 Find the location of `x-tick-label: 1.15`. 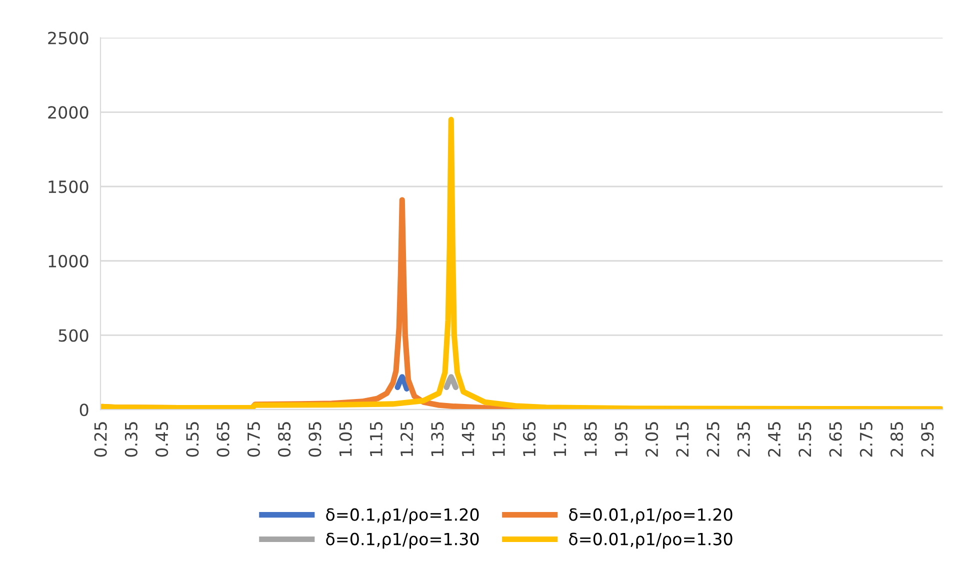

x-tick-label: 1.15 is located at coordinates (376, 439).